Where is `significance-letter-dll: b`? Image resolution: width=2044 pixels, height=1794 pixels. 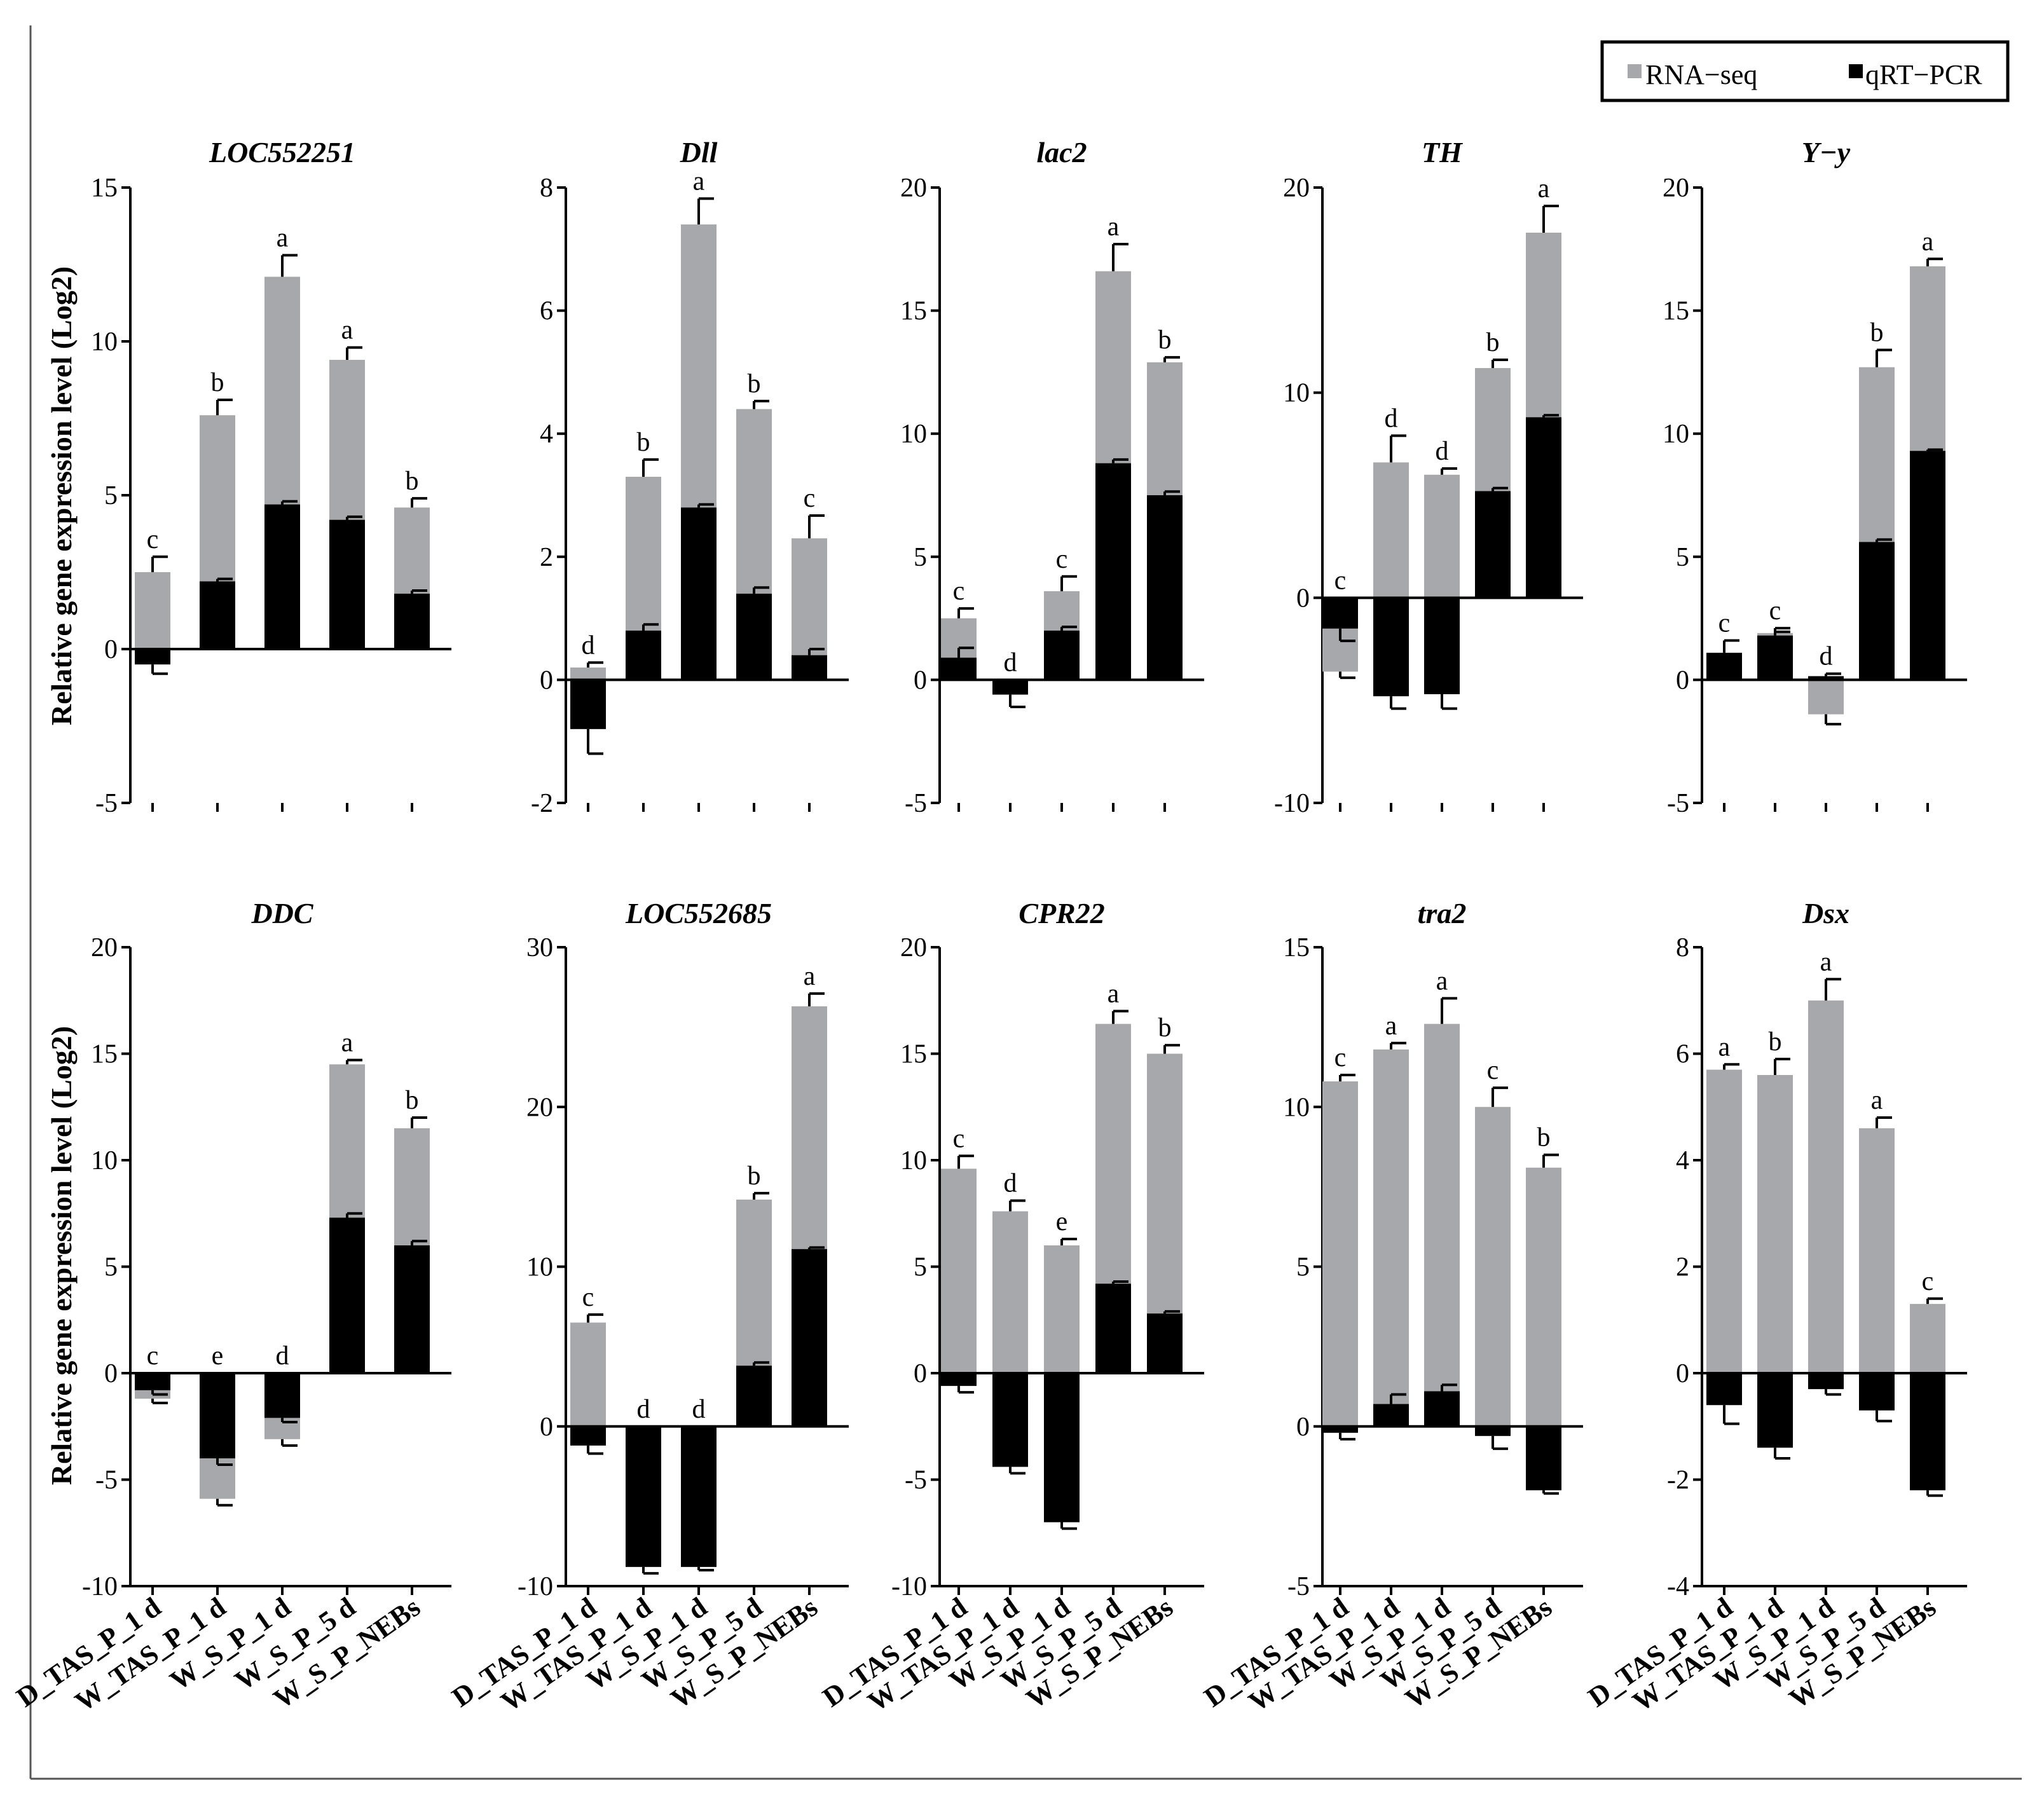
significance-letter-dll: b is located at coordinates (643, 442).